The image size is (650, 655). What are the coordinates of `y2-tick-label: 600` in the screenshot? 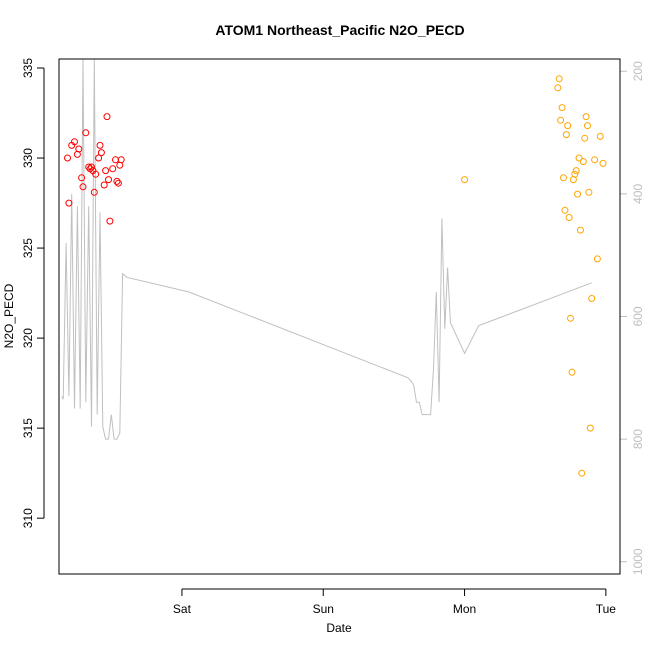 It's located at (638, 316).